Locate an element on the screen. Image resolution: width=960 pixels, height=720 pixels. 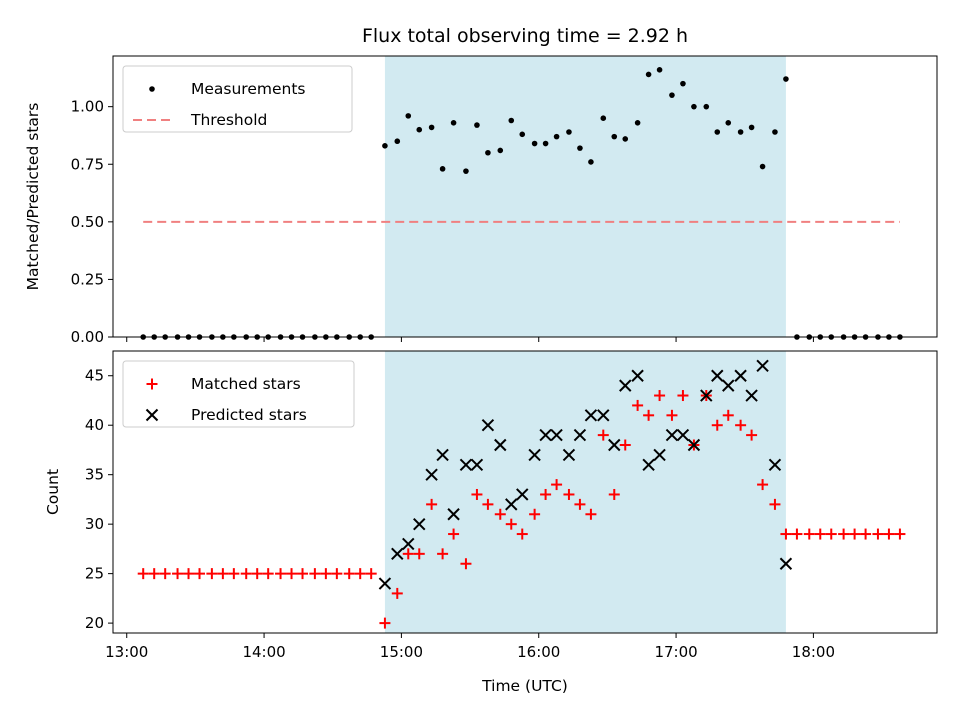
x-tick-label: 16:00 is located at coordinates (538, 652).